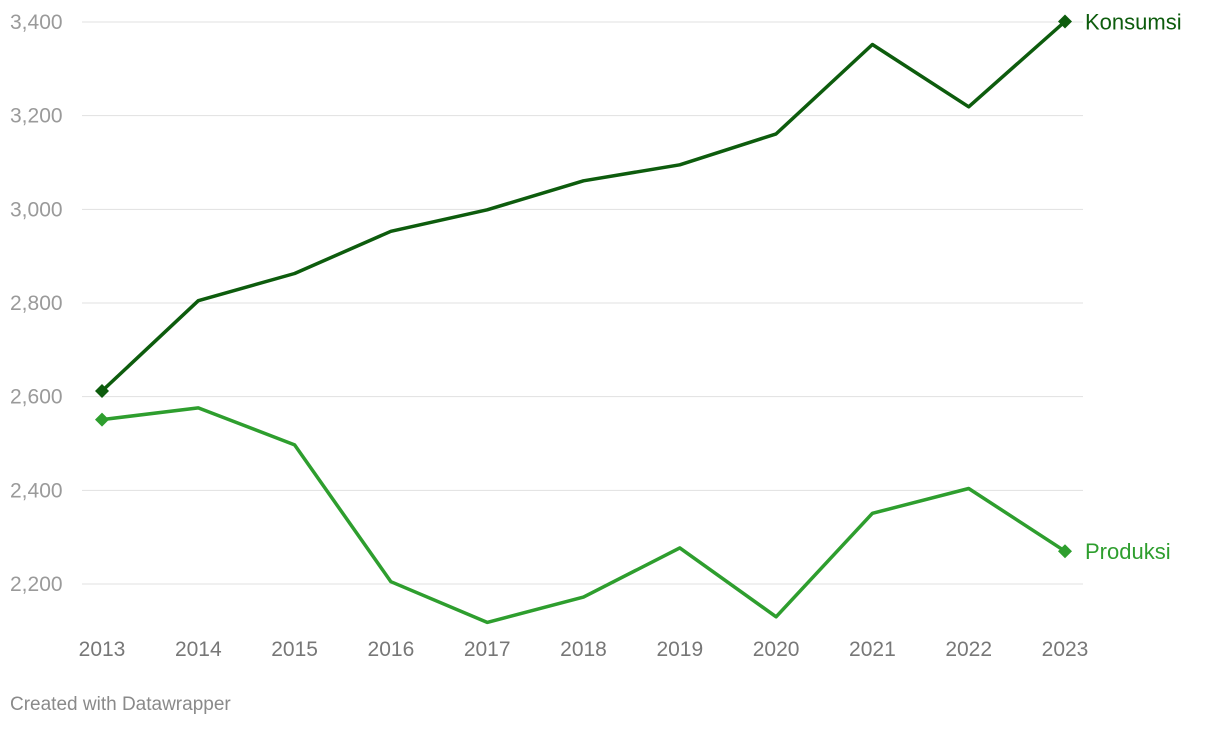 The width and height of the screenshot is (1220, 730). What do you see at coordinates (294, 649) in the screenshot?
I see `x-tick-label: 2015` at bounding box center [294, 649].